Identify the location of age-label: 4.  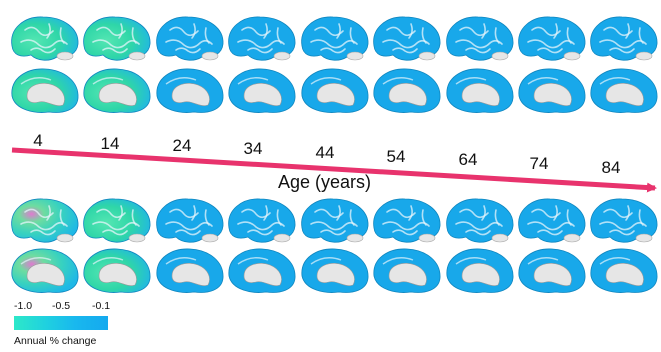
(38, 140).